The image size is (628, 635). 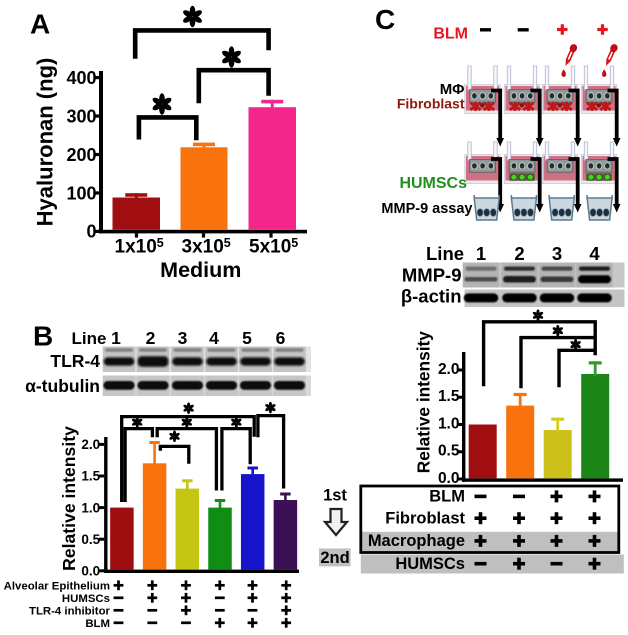 What do you see at coordinates (81, 78) in the screenshot?
I see `svg-text: 400` at bounding box center [81, 78].